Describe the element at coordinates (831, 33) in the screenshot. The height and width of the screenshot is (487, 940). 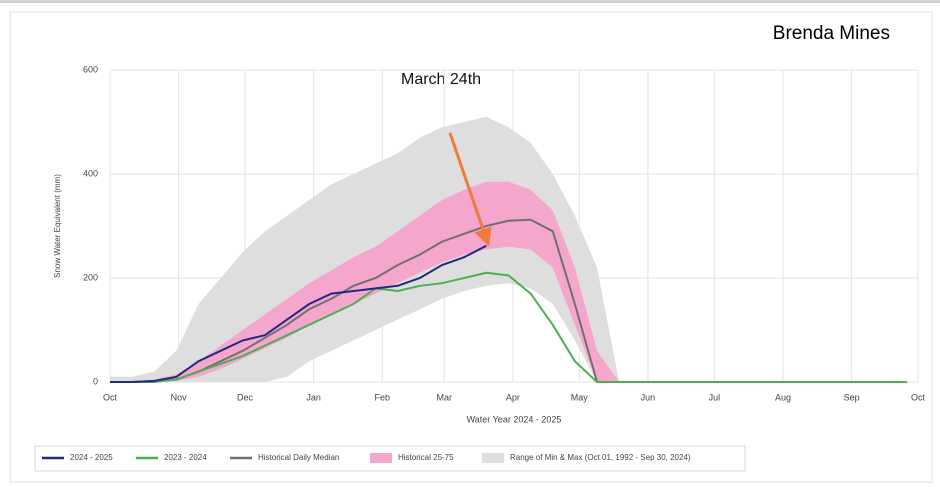
I see `chart-title: Brenda Mines` at that location.